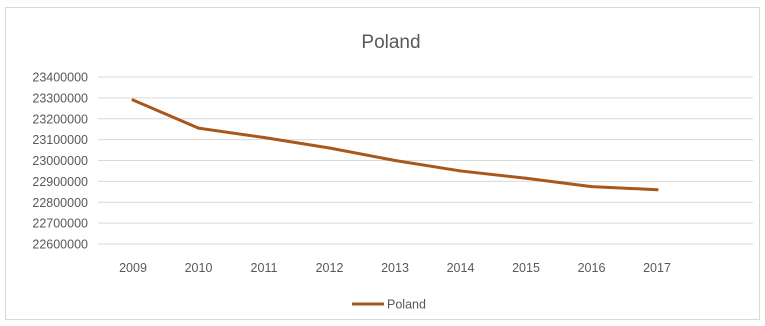  I want to click on legend: Poland, so click(389, 305).